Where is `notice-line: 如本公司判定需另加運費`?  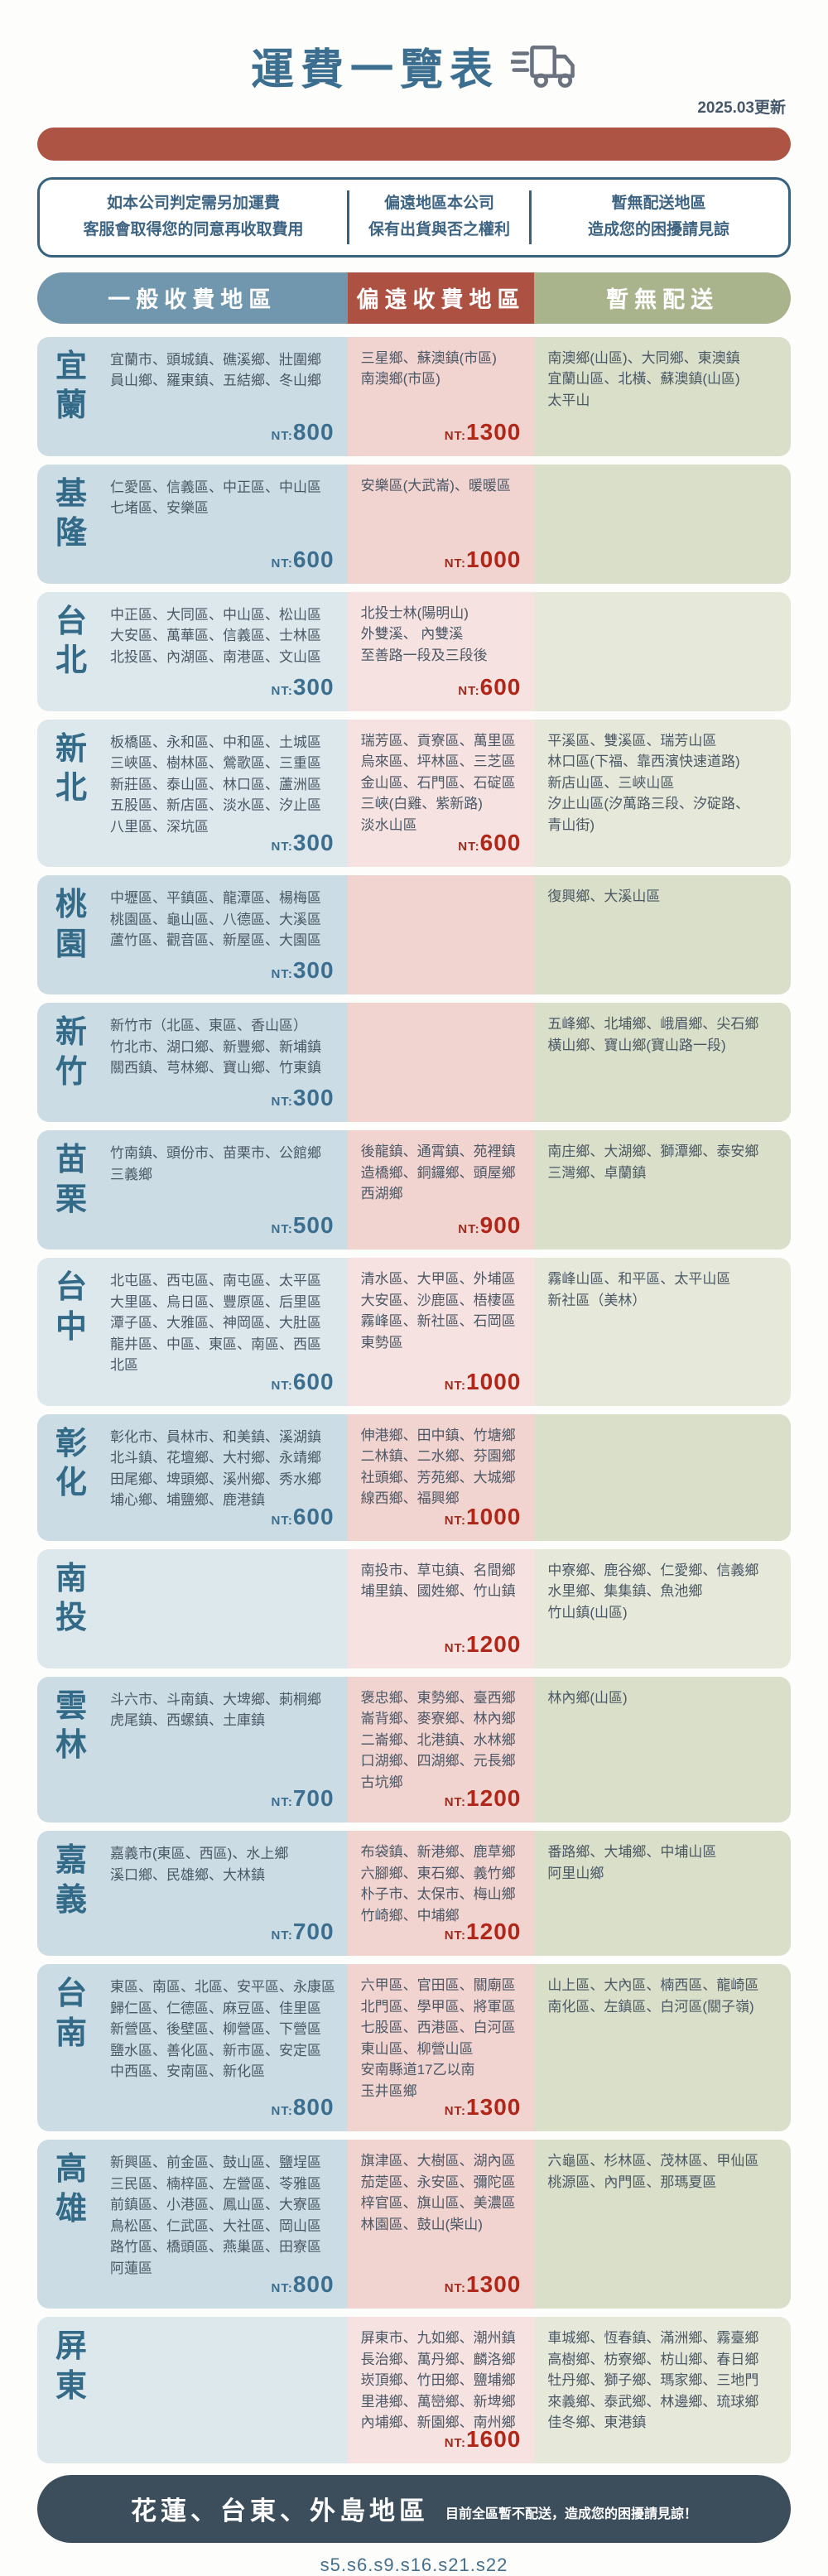
notice-line: 如本公司判定需另加運費 is located at coordinates (193, 203).